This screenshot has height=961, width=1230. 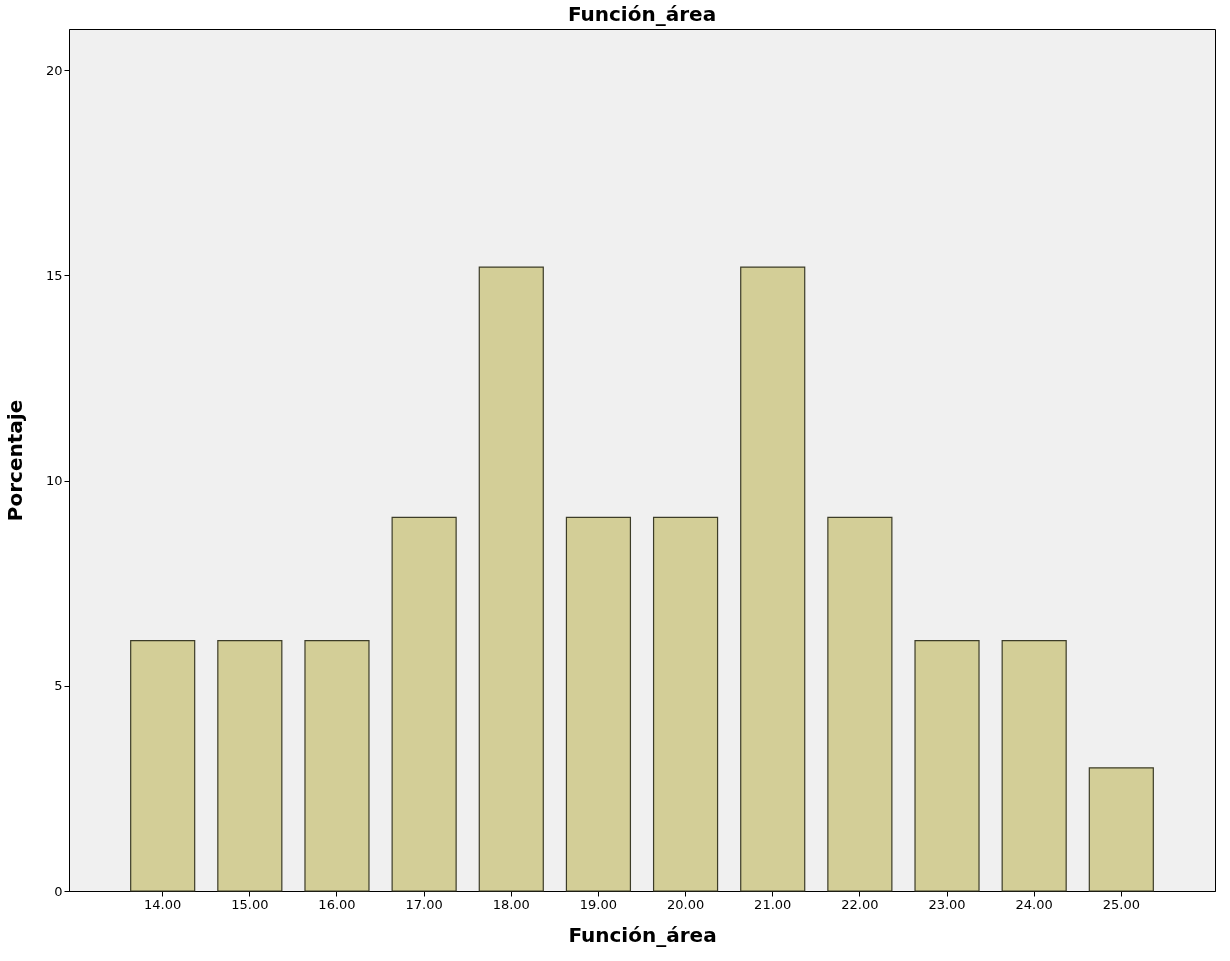 What do you see at coordinates (511, 904) in the screenshot?
I see `x-tick-label: 18.00` at bounding box center [511, 904].